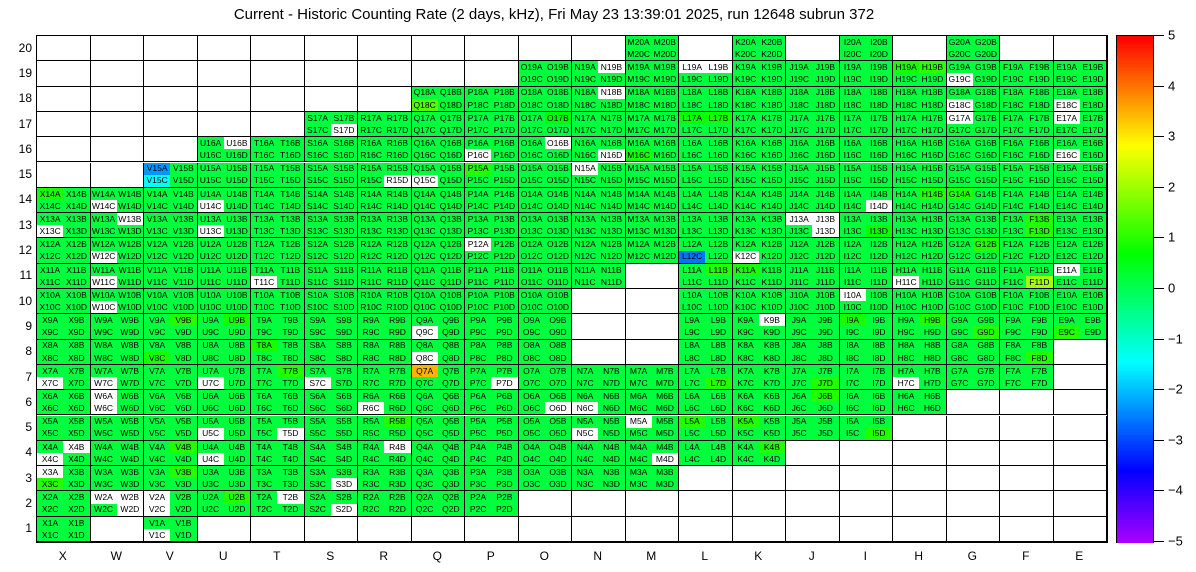 This screenshot has width=1196, height=572. Describe the element at coordinates (718, 67) in the screenshot. I see `heatmap-subcell: L19B` at that location.